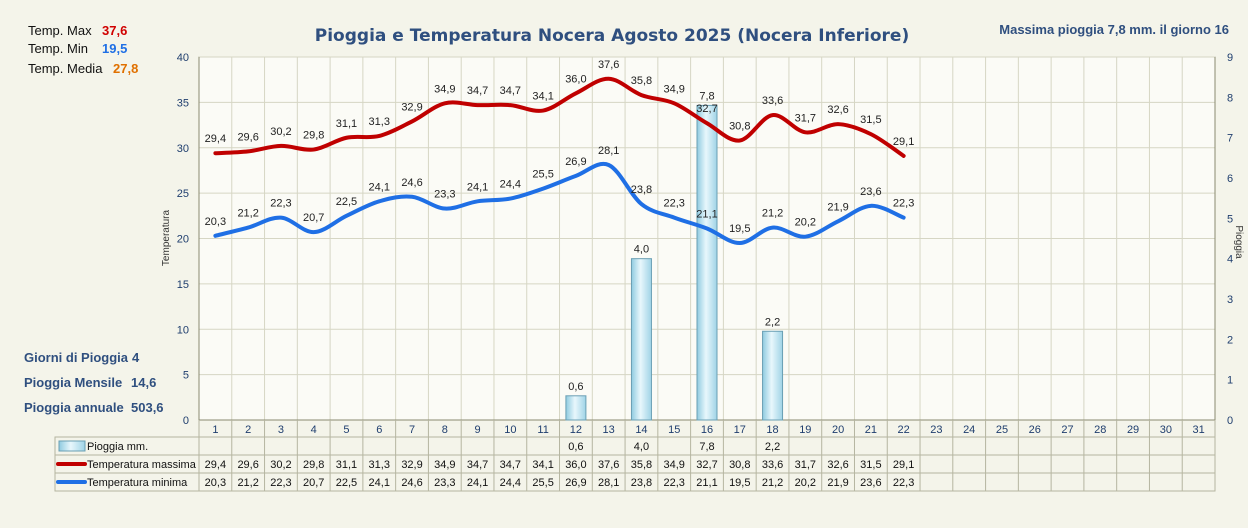  What do you see at coordinates (608, 483) in the screenshot?
I see `table-cell: 28,1` at bounding box center [608, 483].